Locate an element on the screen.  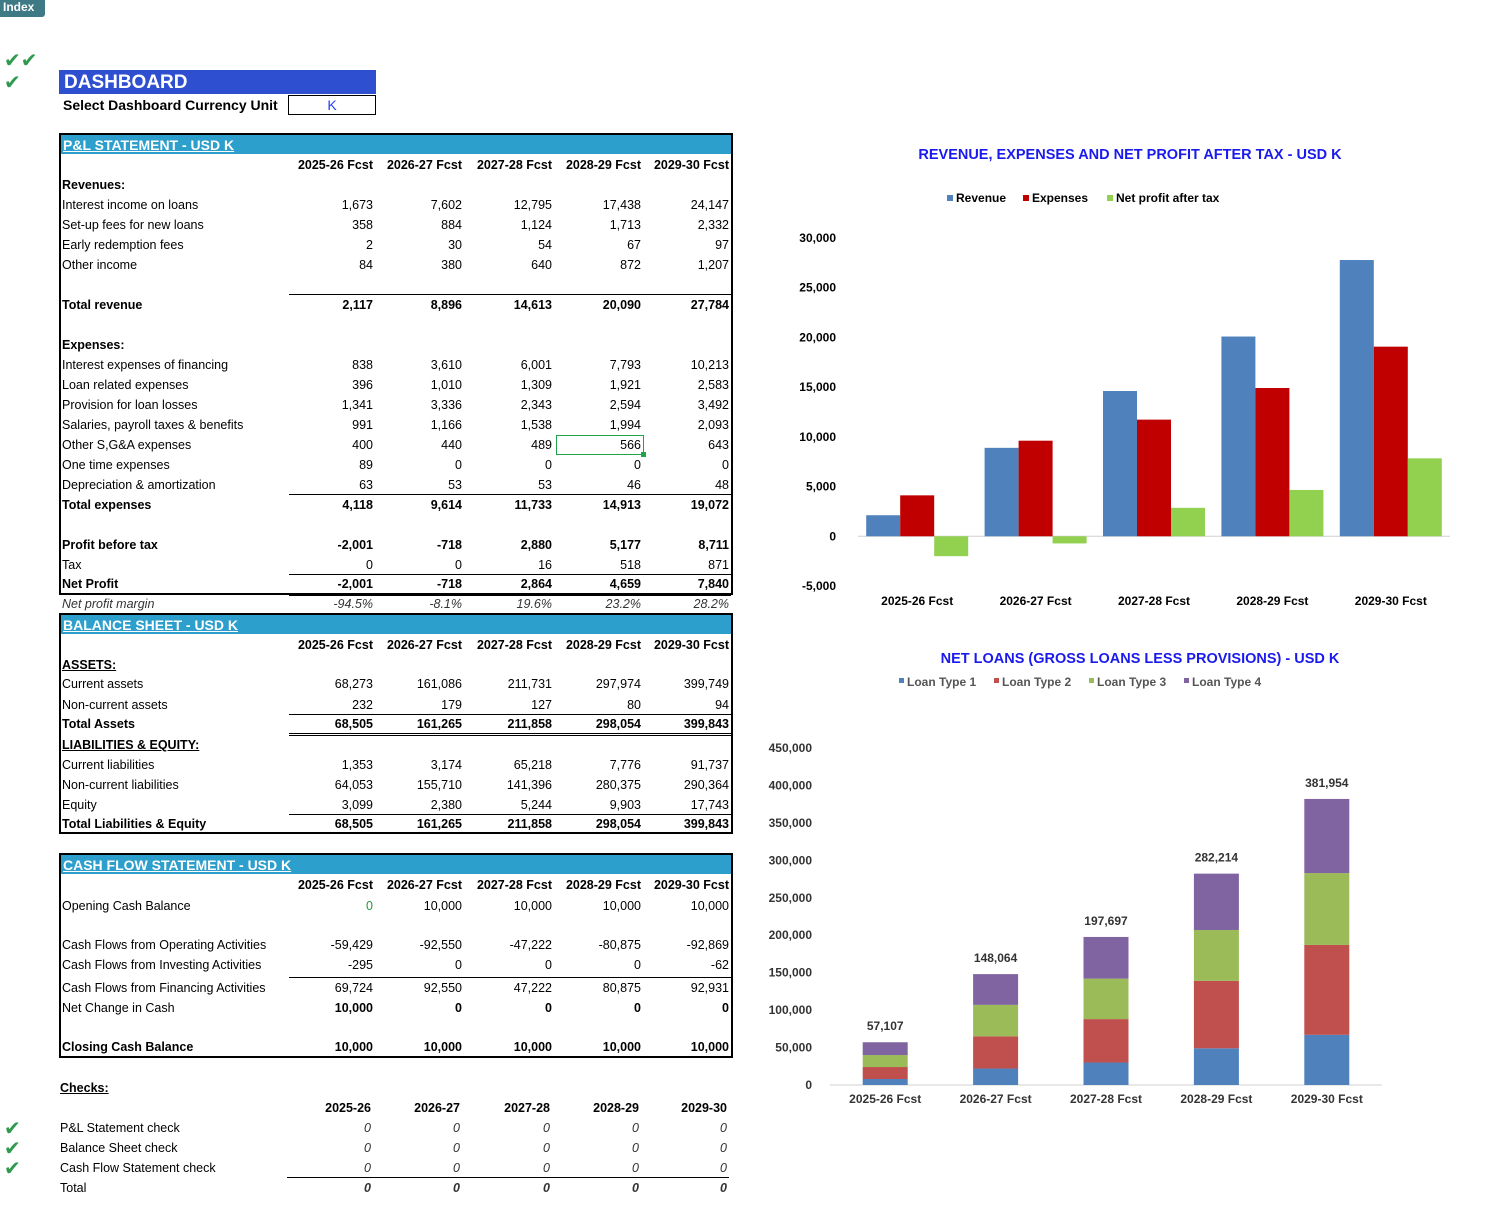
value-cell: 297,974 is located at coordinates (618, 684).